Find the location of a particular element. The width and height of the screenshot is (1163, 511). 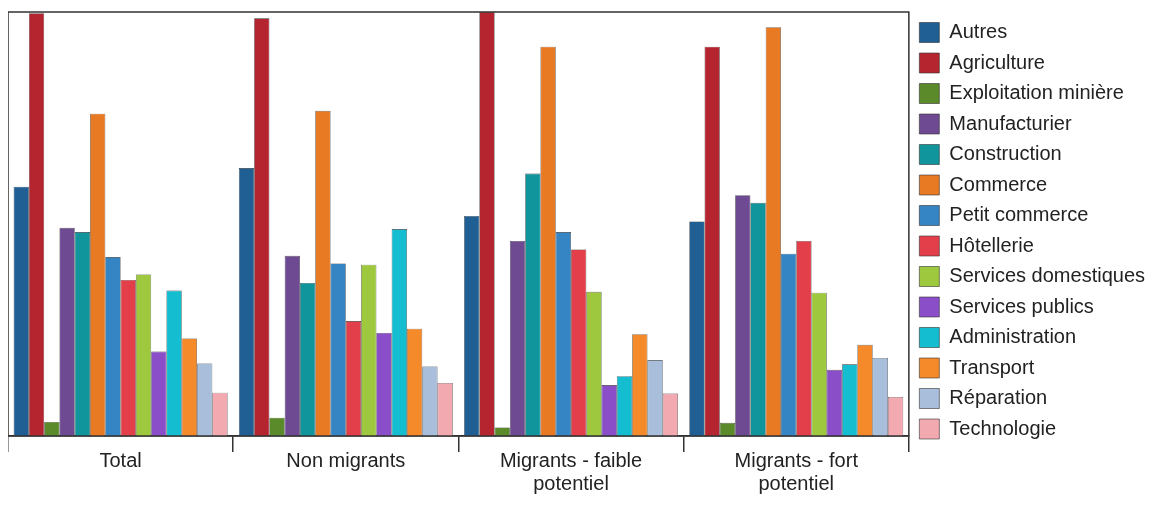

legend-label: Petit commerce is located at coordinates (1019, 214).